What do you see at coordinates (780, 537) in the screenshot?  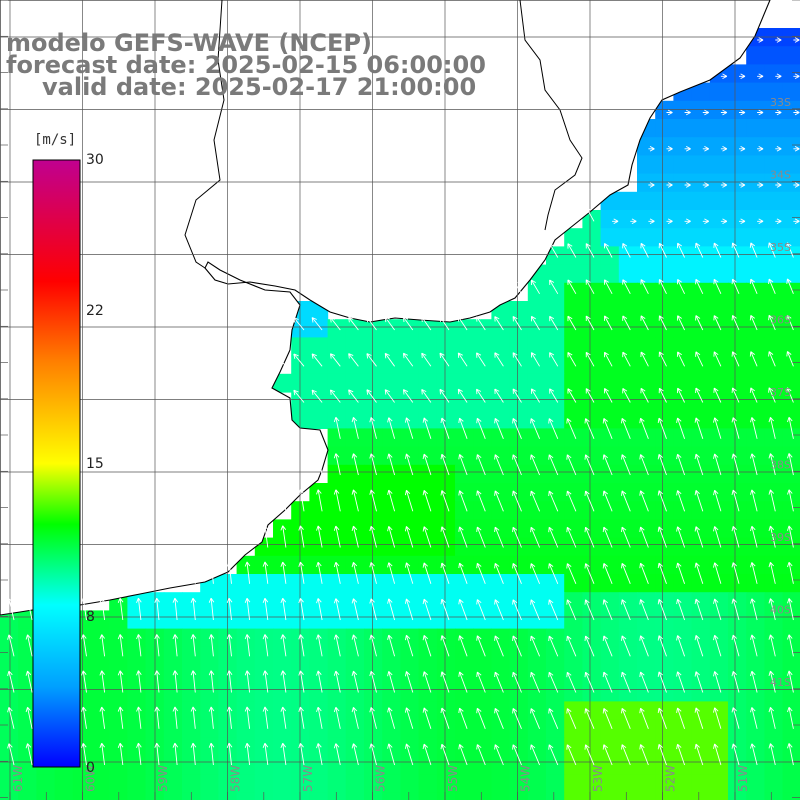 I see `latitude-label: 39S` at bounding box center [780, 537].